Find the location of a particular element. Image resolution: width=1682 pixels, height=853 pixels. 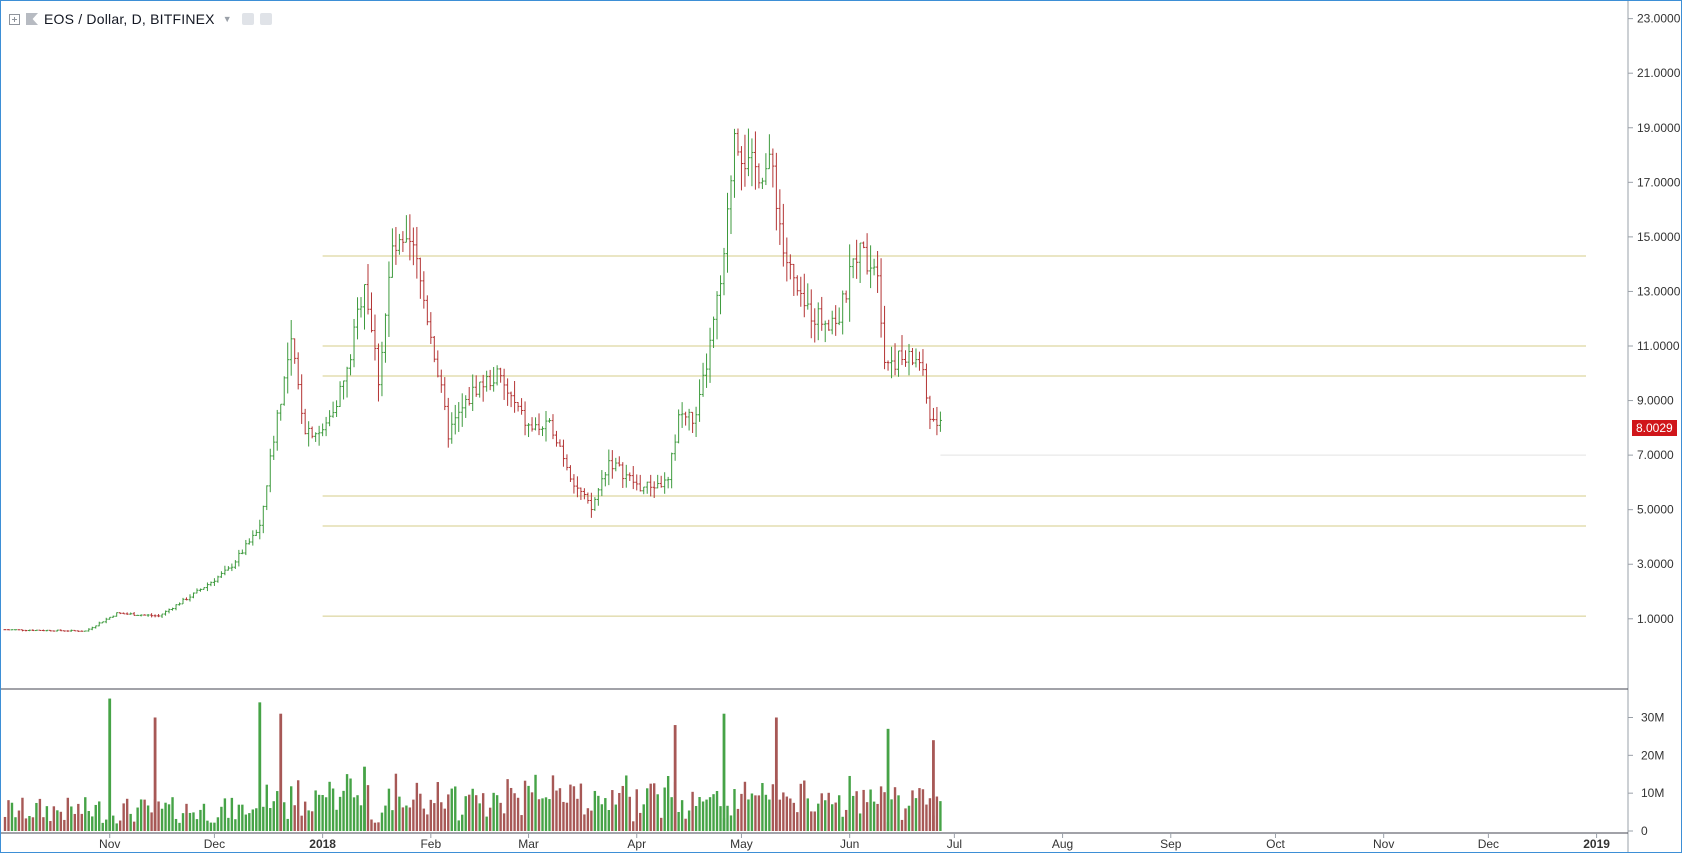

y-tick-label: 3.0000 is located at coordinates (1655, 564).